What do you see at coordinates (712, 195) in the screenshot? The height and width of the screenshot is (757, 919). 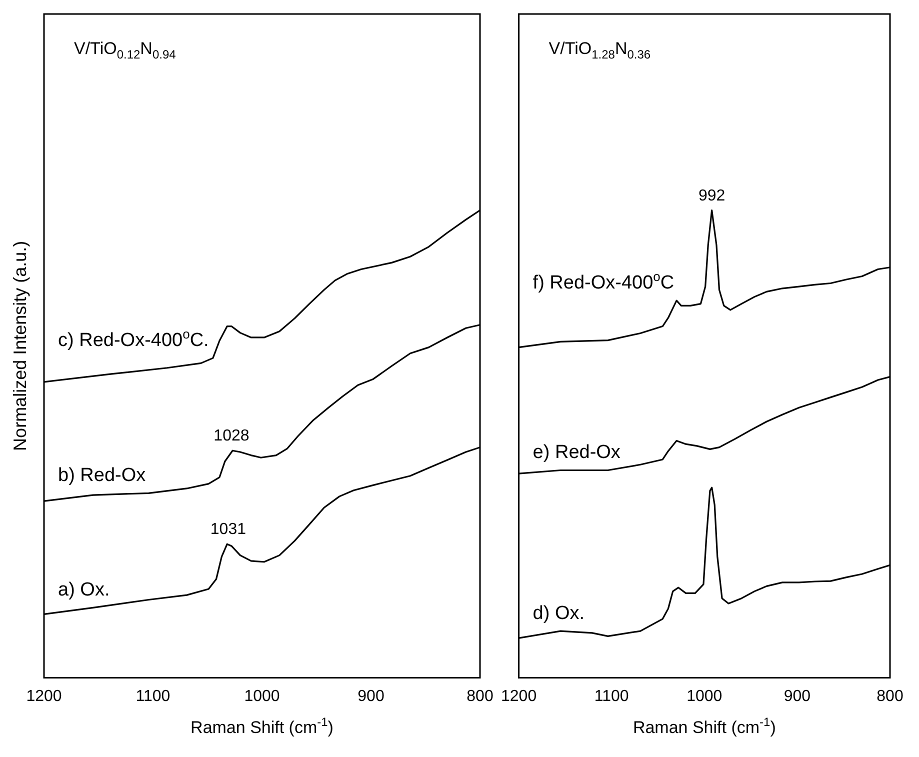 I see `annotation: 992` at bounding box center [712, 195].